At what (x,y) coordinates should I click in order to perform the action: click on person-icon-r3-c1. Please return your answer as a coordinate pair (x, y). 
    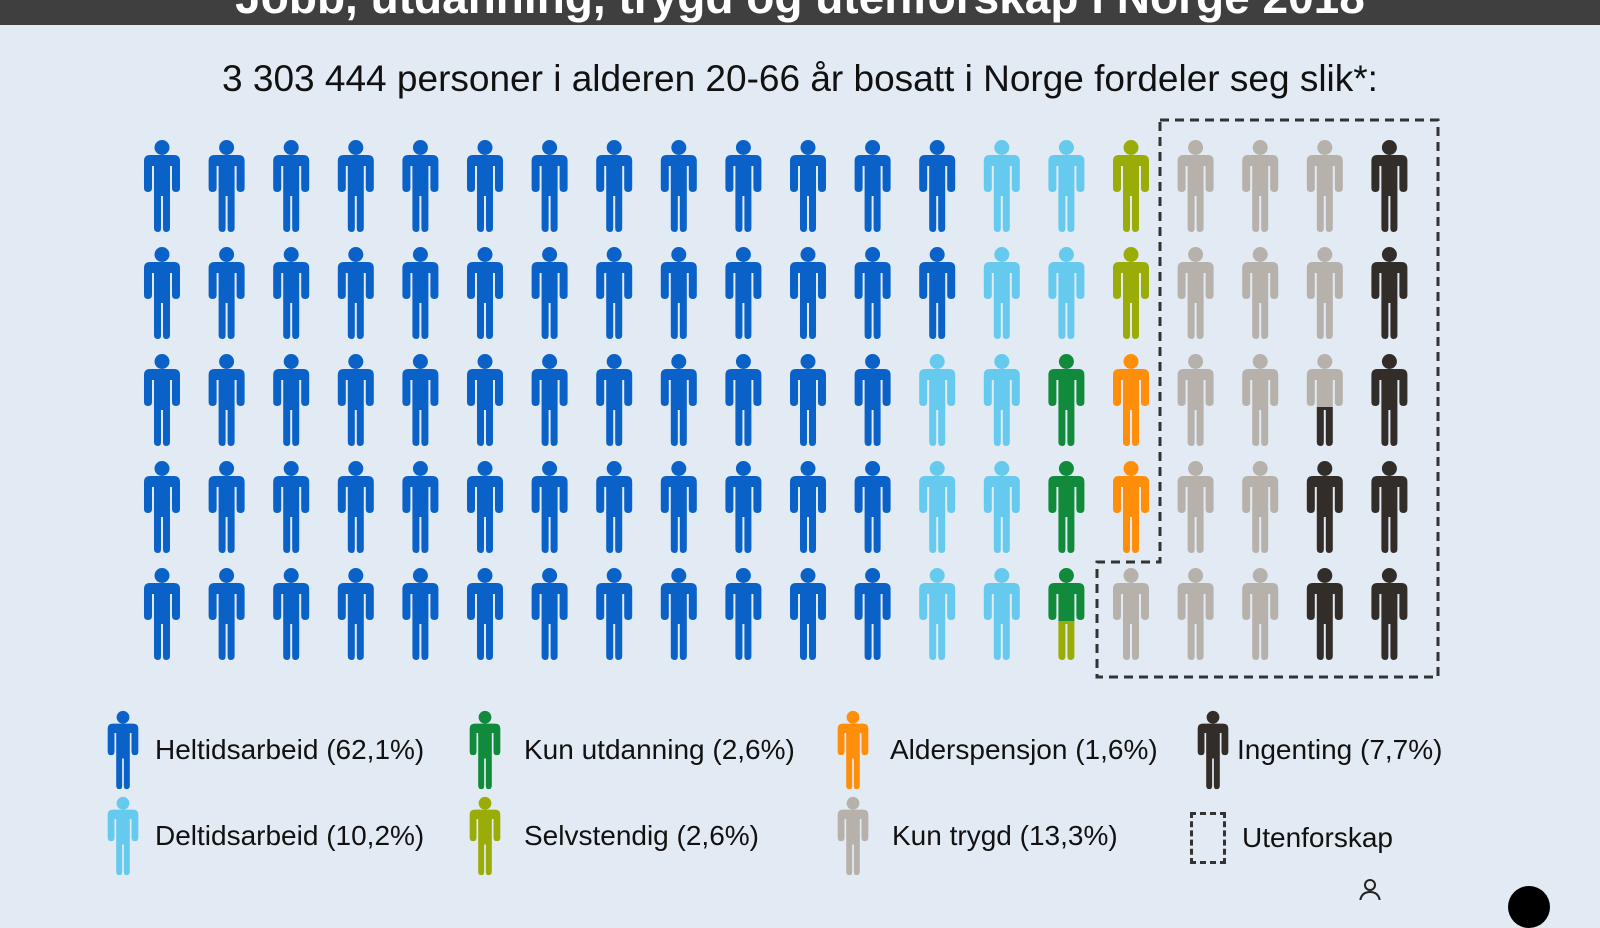
    Looking at the image, I should click on (162, 400).